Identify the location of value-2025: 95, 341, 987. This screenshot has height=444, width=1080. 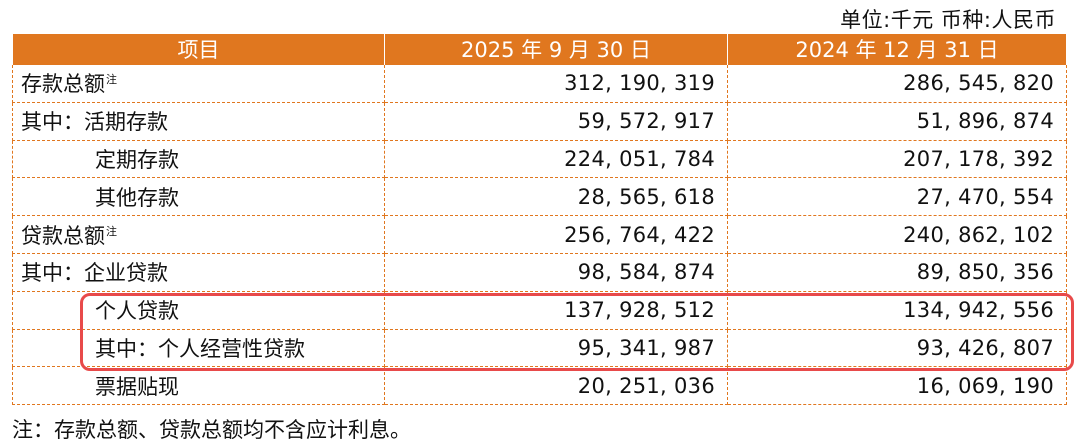
(556, 348).